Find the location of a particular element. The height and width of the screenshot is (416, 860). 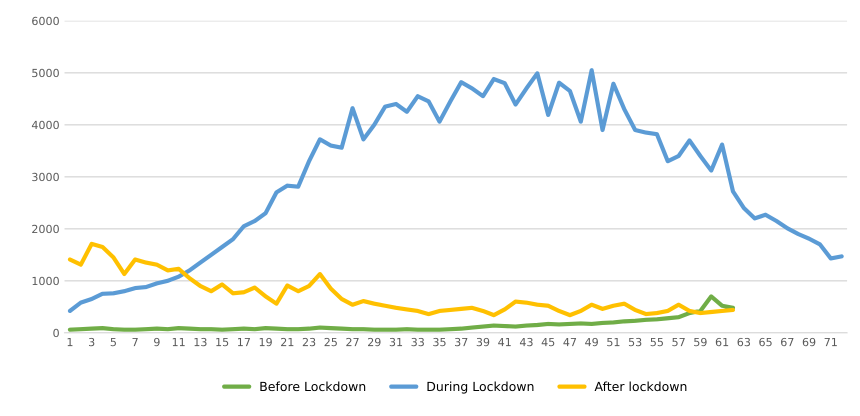

legend-label: Before Lockdown is located at coordinates (313, 386).